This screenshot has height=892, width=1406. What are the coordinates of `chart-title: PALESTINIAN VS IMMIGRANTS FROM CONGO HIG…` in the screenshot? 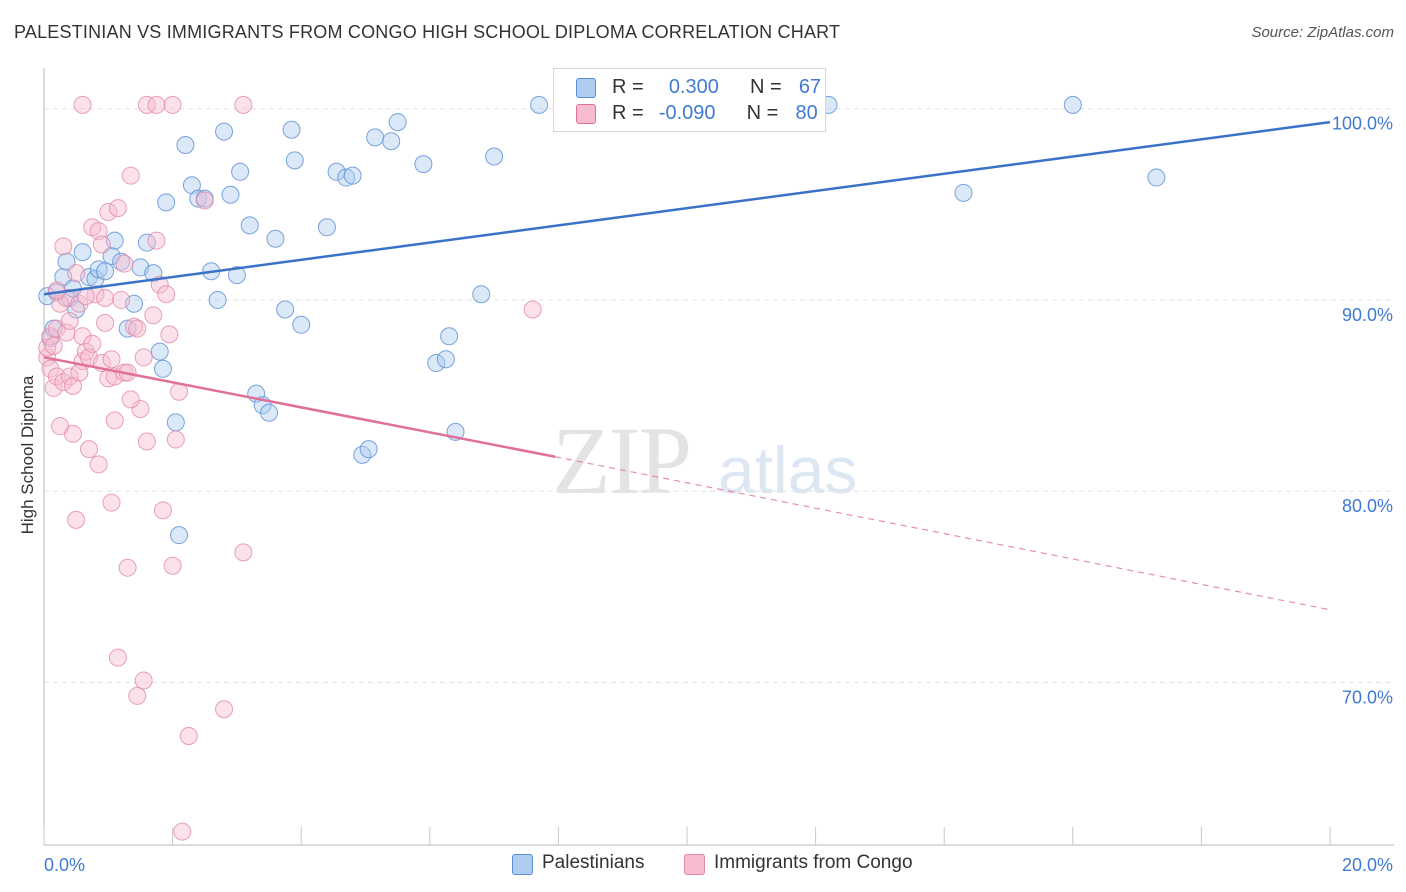 It's located at (427, 32).